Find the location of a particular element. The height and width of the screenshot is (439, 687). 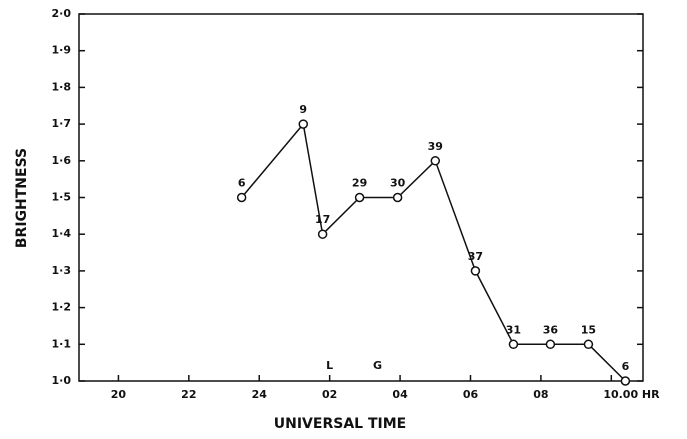

y-tick-label: 1·1 is located at coordinates (62, 343).